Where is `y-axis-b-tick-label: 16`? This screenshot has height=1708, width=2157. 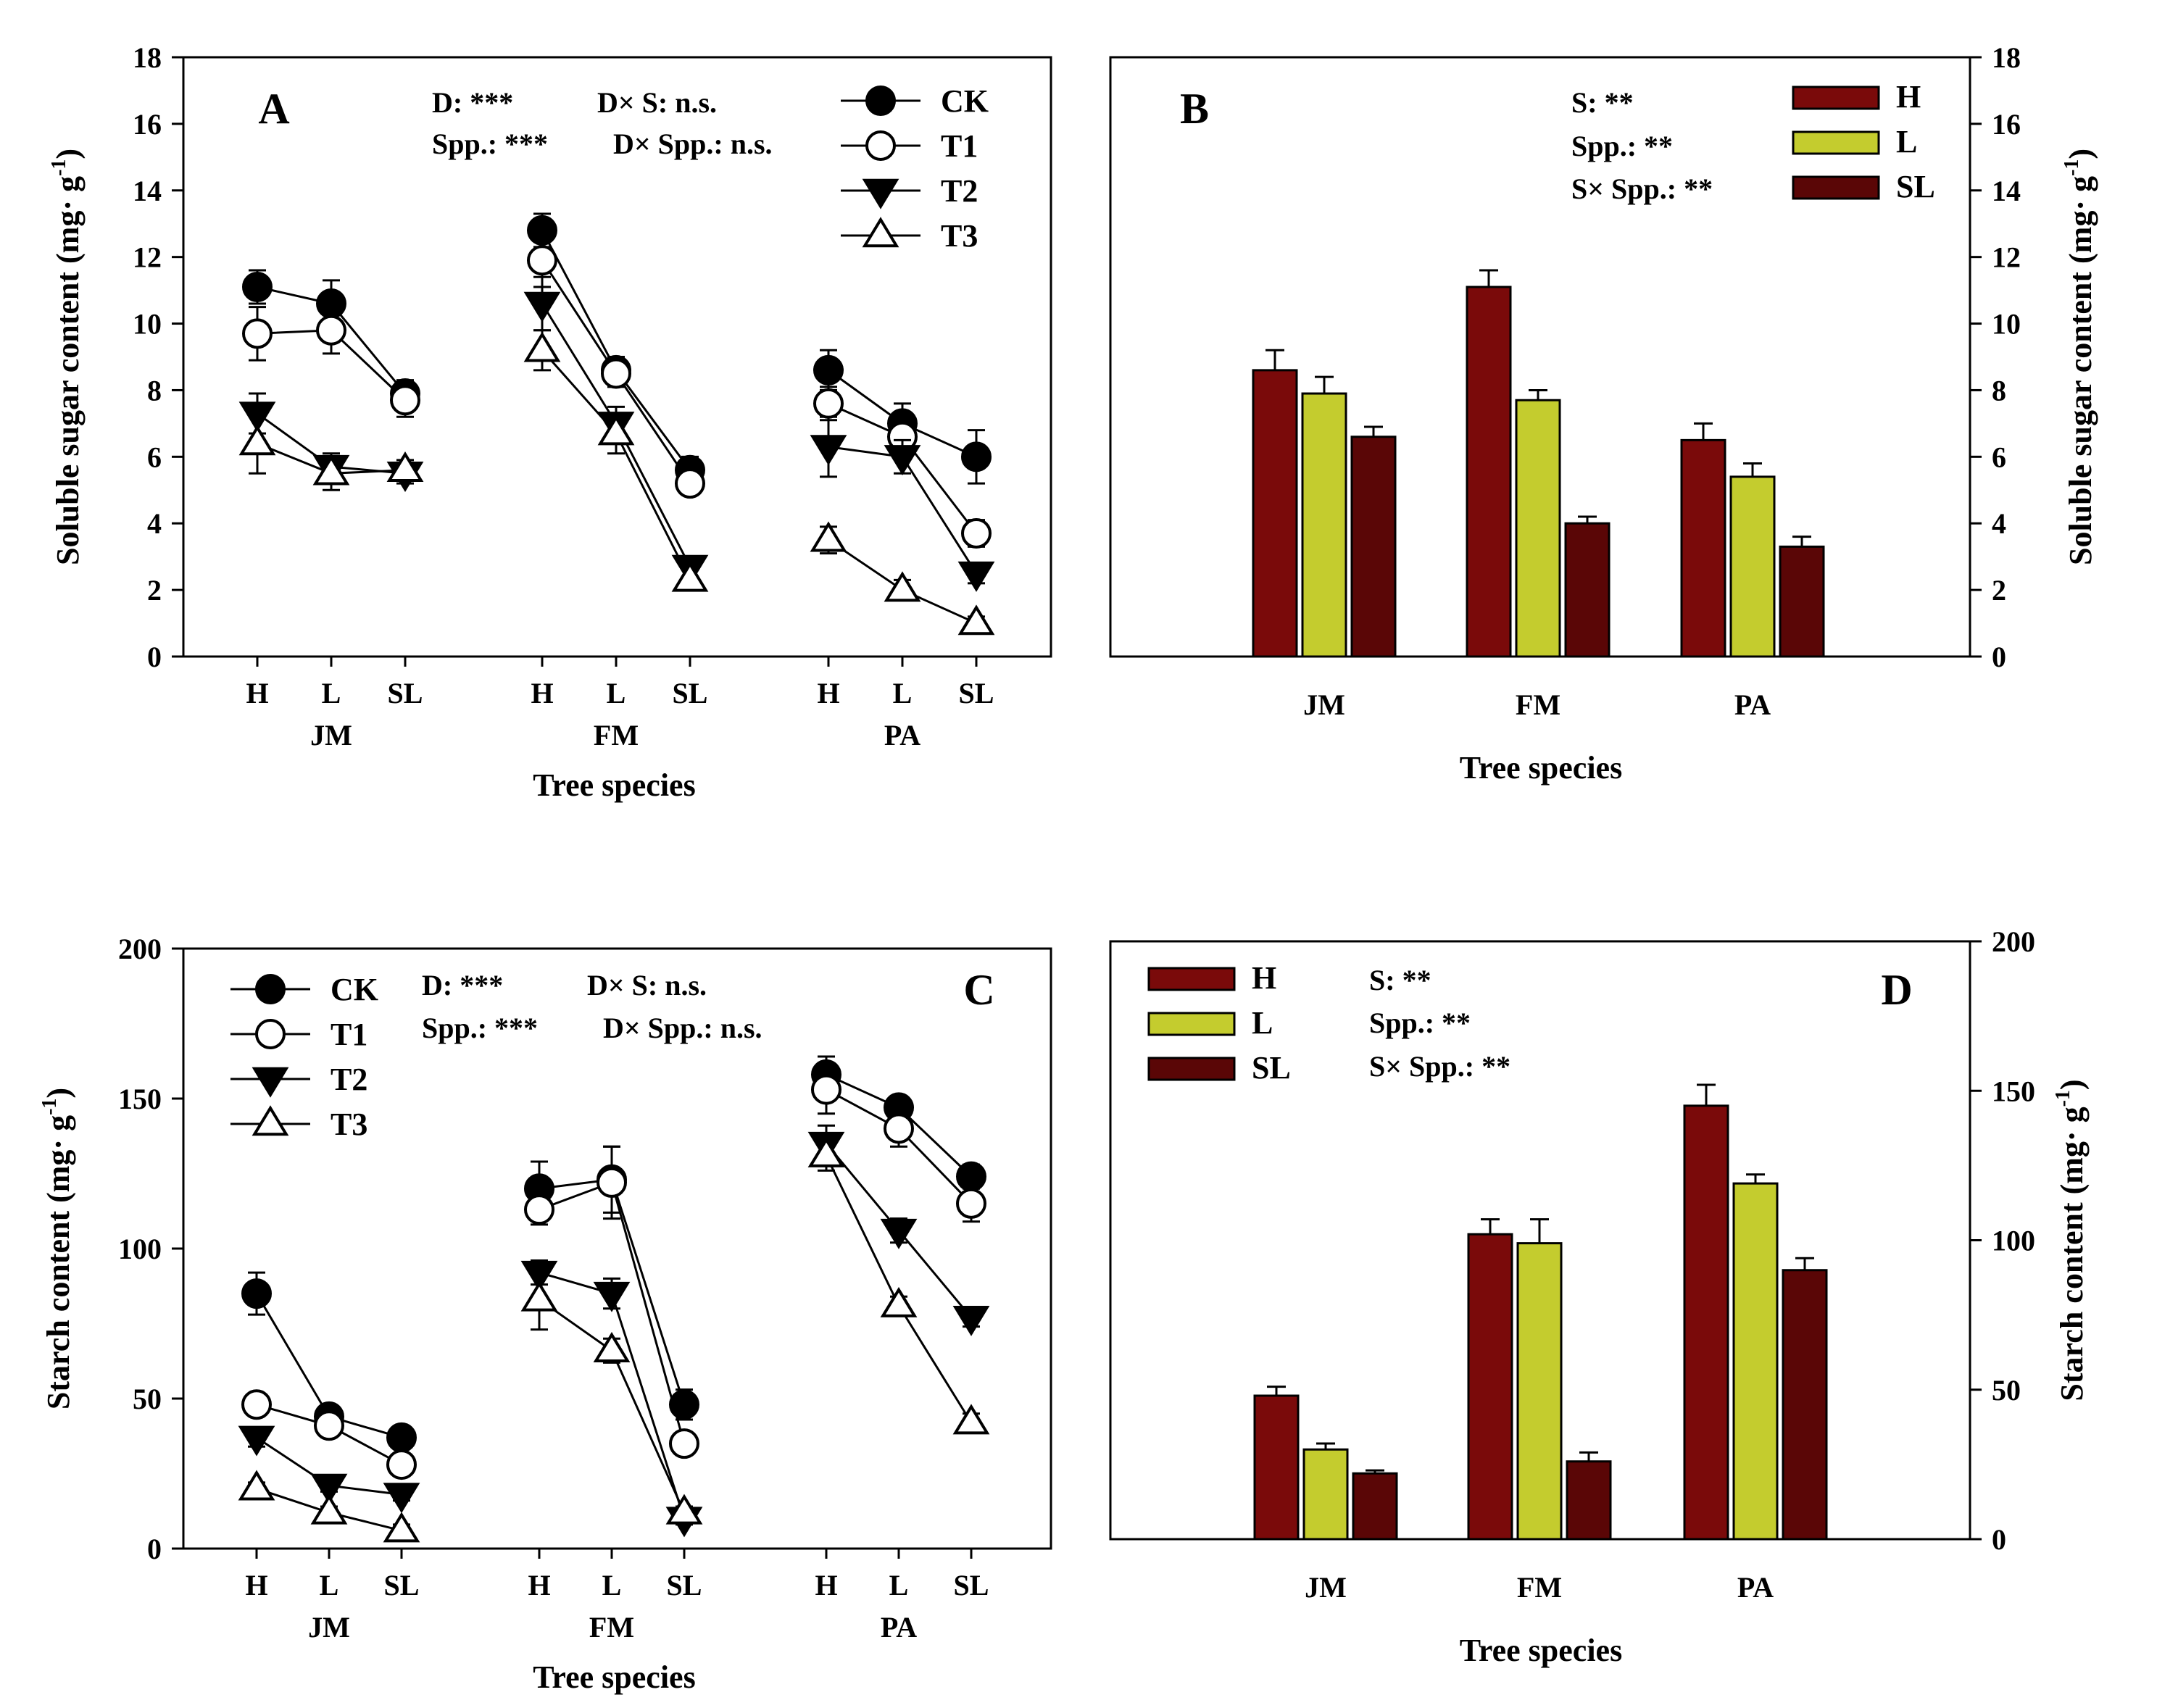 y-axis-b-tick-label: 16 is located at coordinates (2007, 124).